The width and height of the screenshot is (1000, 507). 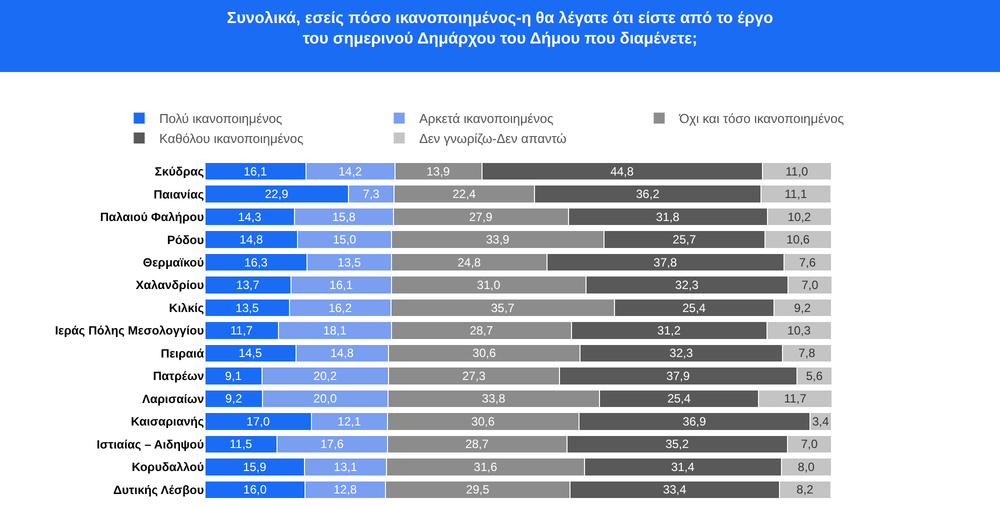 What do you see at coordinates (179, 194) in the screenshot?
I see `y-tick-label: Παιανίας` at bounding box center [179, 194].